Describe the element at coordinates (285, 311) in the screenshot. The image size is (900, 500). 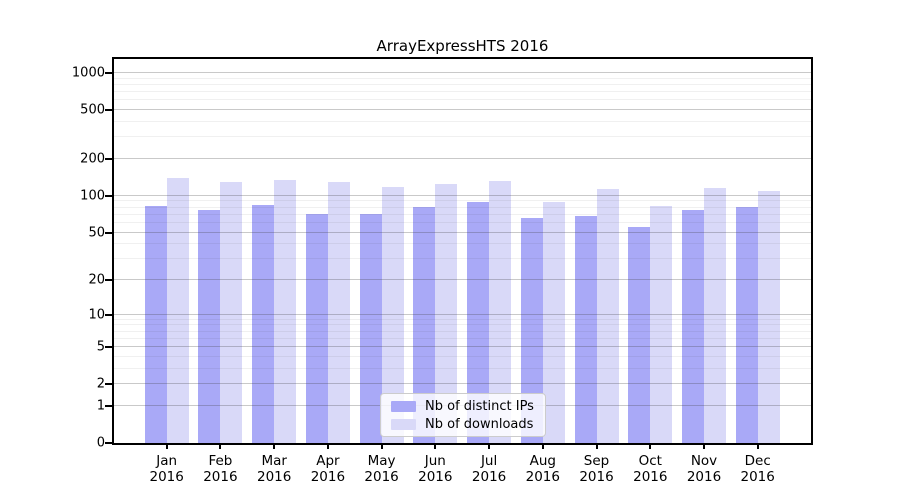
I see `bar-downloads-mar` at that location.